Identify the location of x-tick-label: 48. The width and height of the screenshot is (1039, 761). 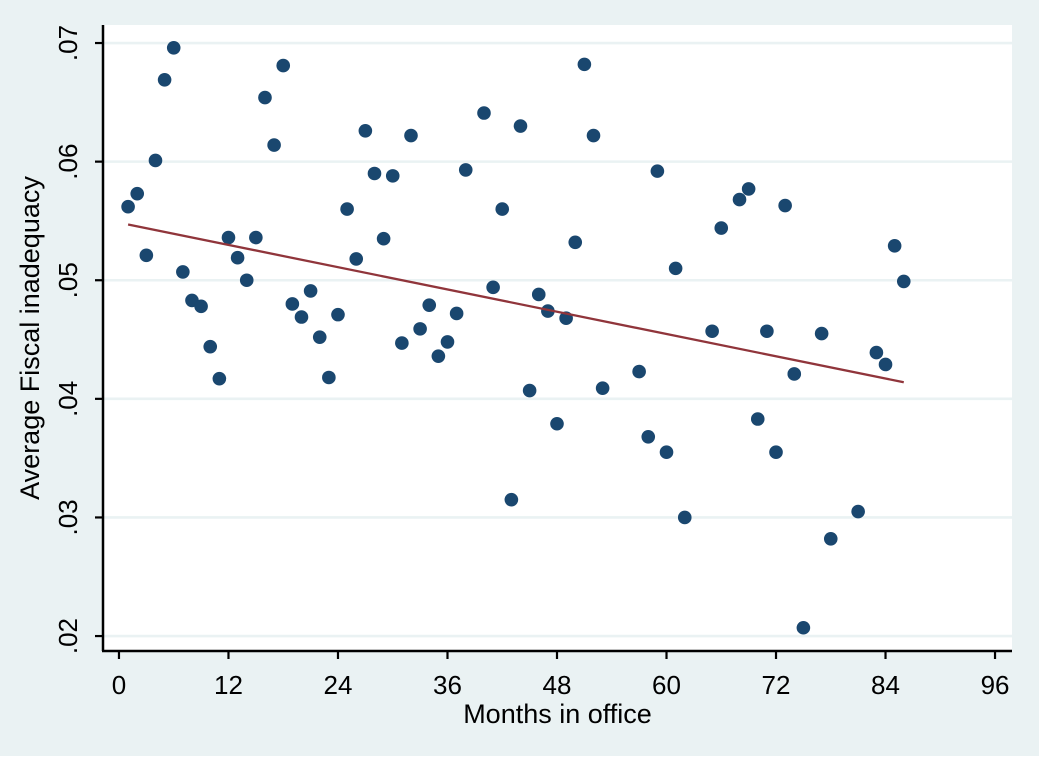
(557, 685).